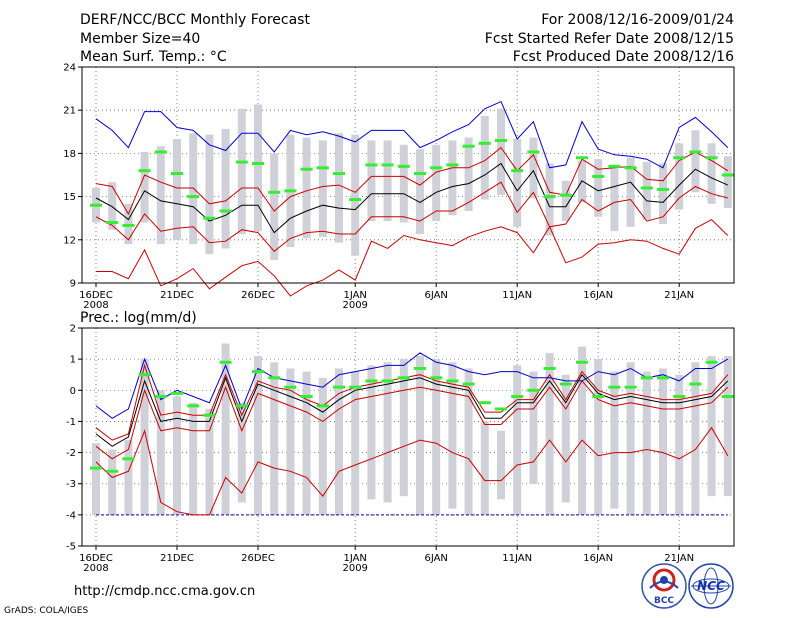 The height and width of the screenshot is (618, 800). Describe the element at coordinates (258, 558) in the screenshot. I see `prec-xtick-label: 26DEC` at that location.